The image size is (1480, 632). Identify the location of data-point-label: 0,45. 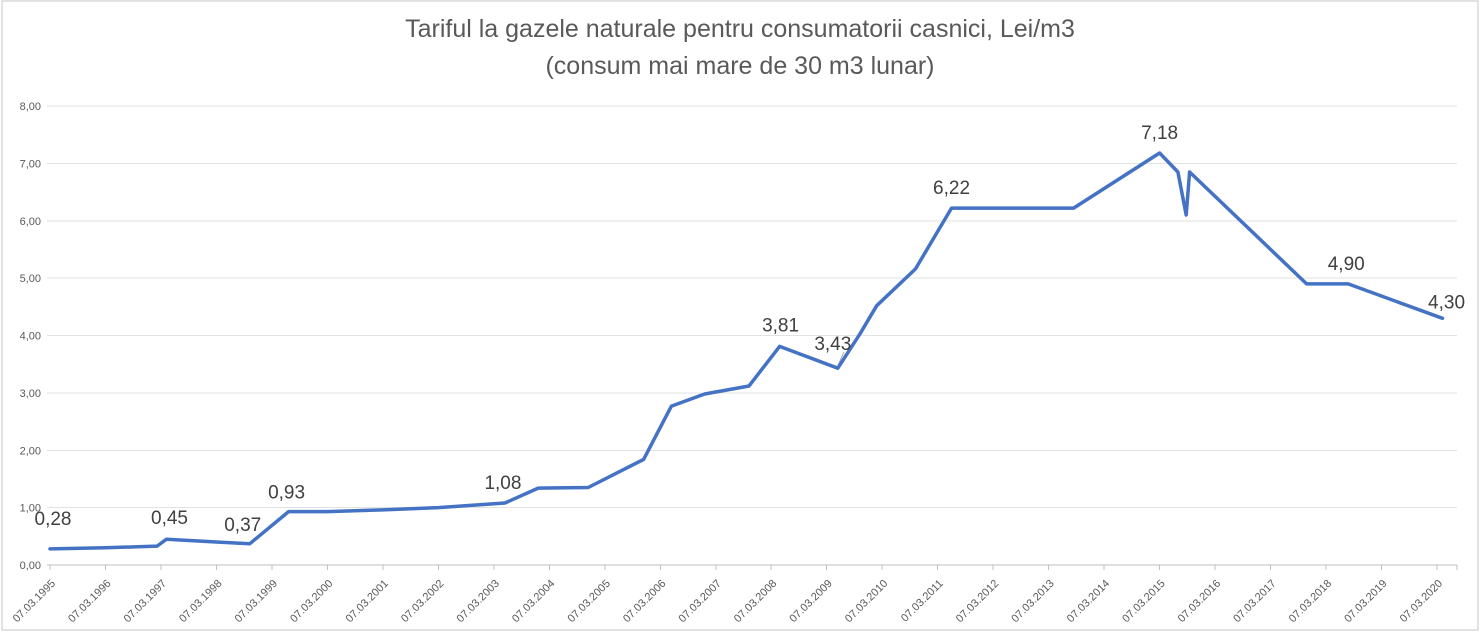
(169, 518).